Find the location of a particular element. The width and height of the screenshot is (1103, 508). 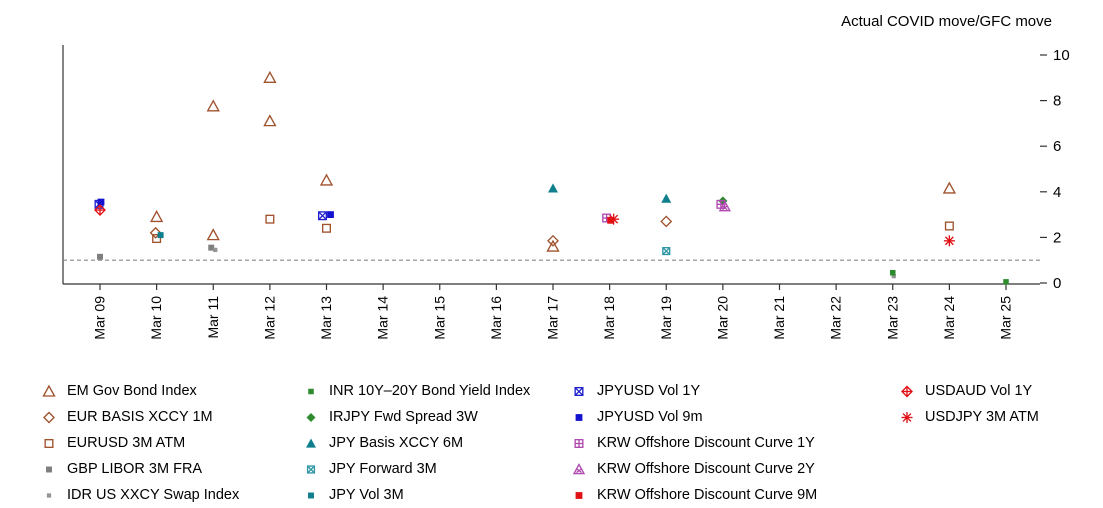

legend-item: GBP LIBOR 3M FRA is located at coordinates (171, 469).